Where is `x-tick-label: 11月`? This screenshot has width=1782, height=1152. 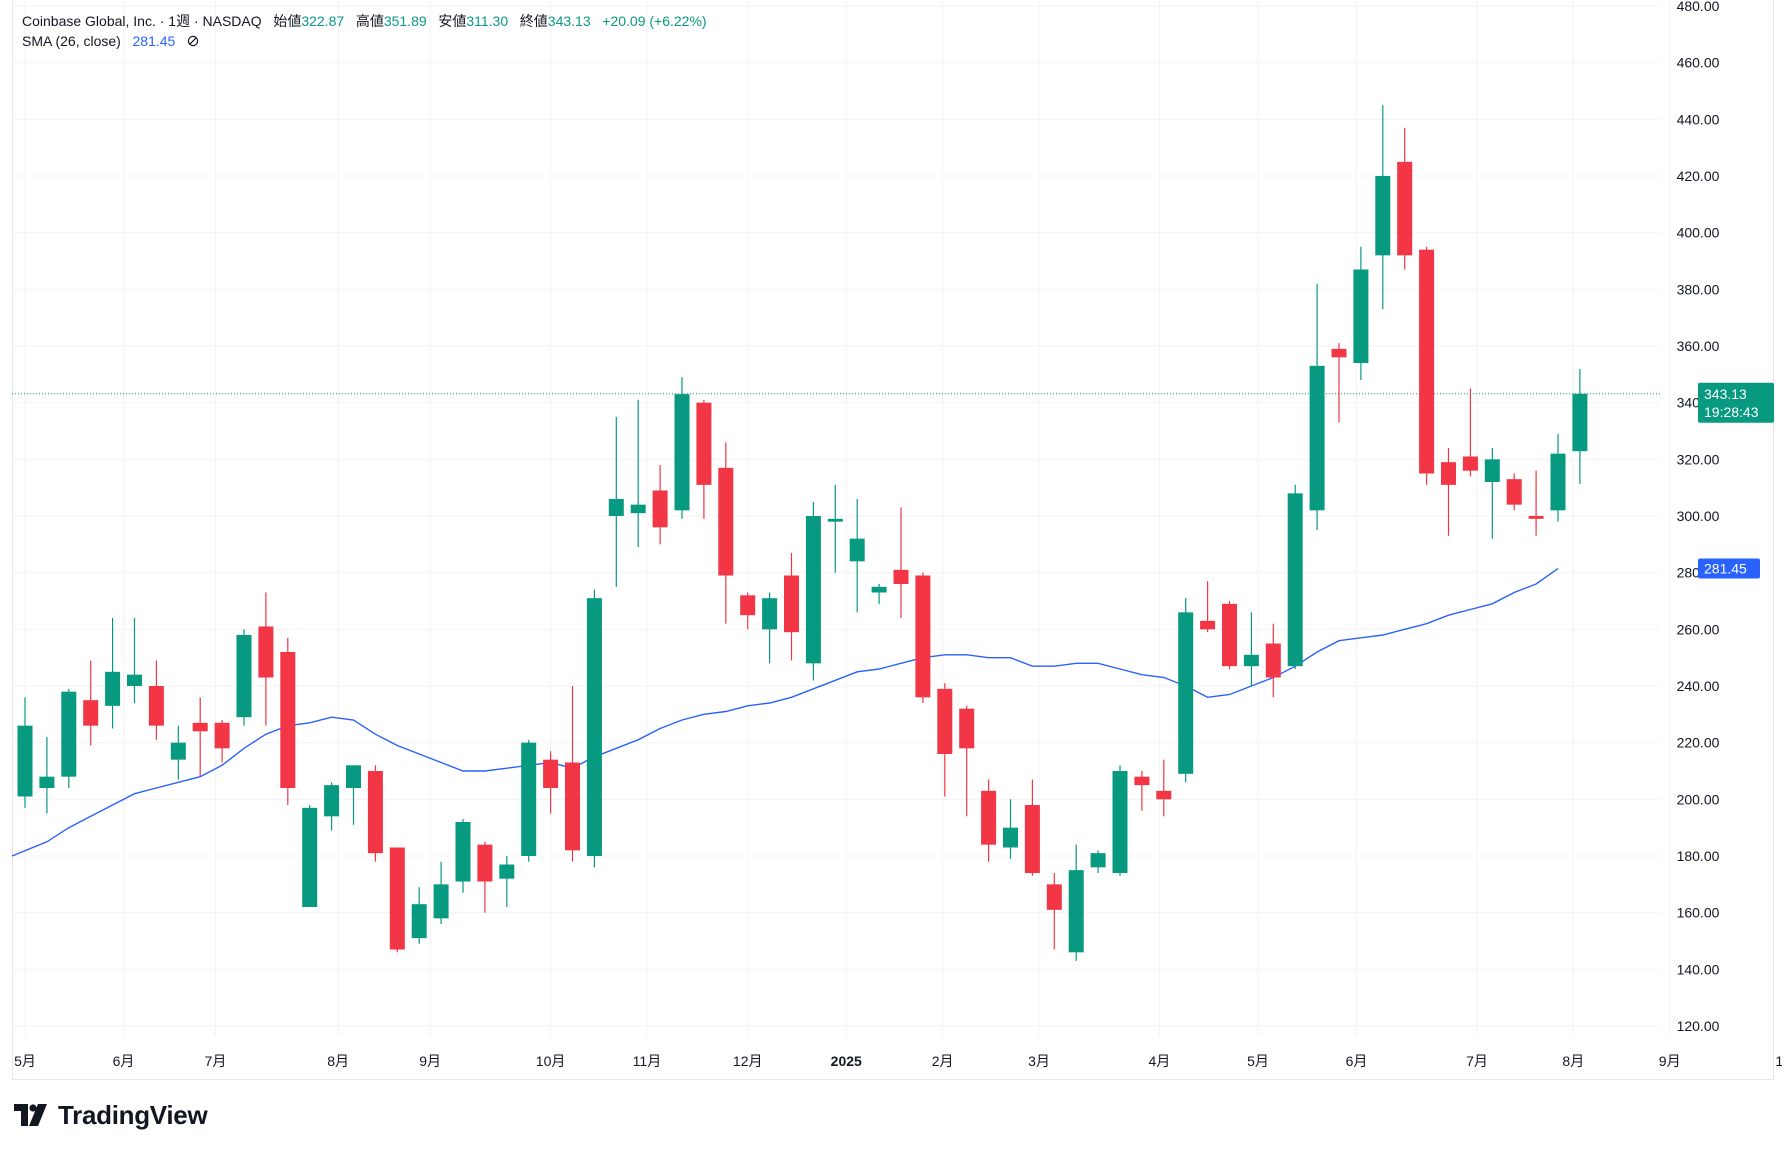 x-tick-label: 11月 is located at coordinates (647, 1061).